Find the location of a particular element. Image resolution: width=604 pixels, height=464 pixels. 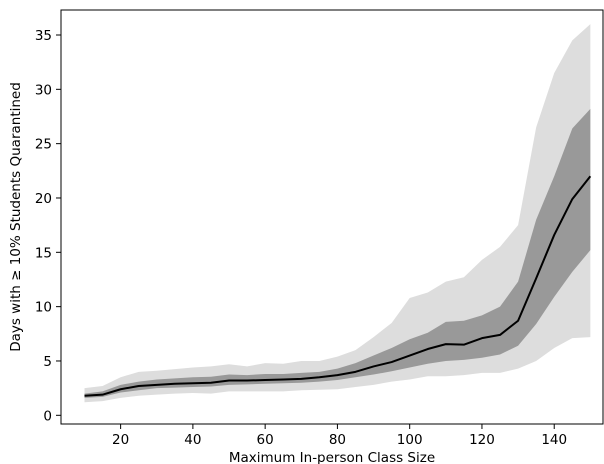

x-tick-label: 60 is located at coordinates (265, 440).